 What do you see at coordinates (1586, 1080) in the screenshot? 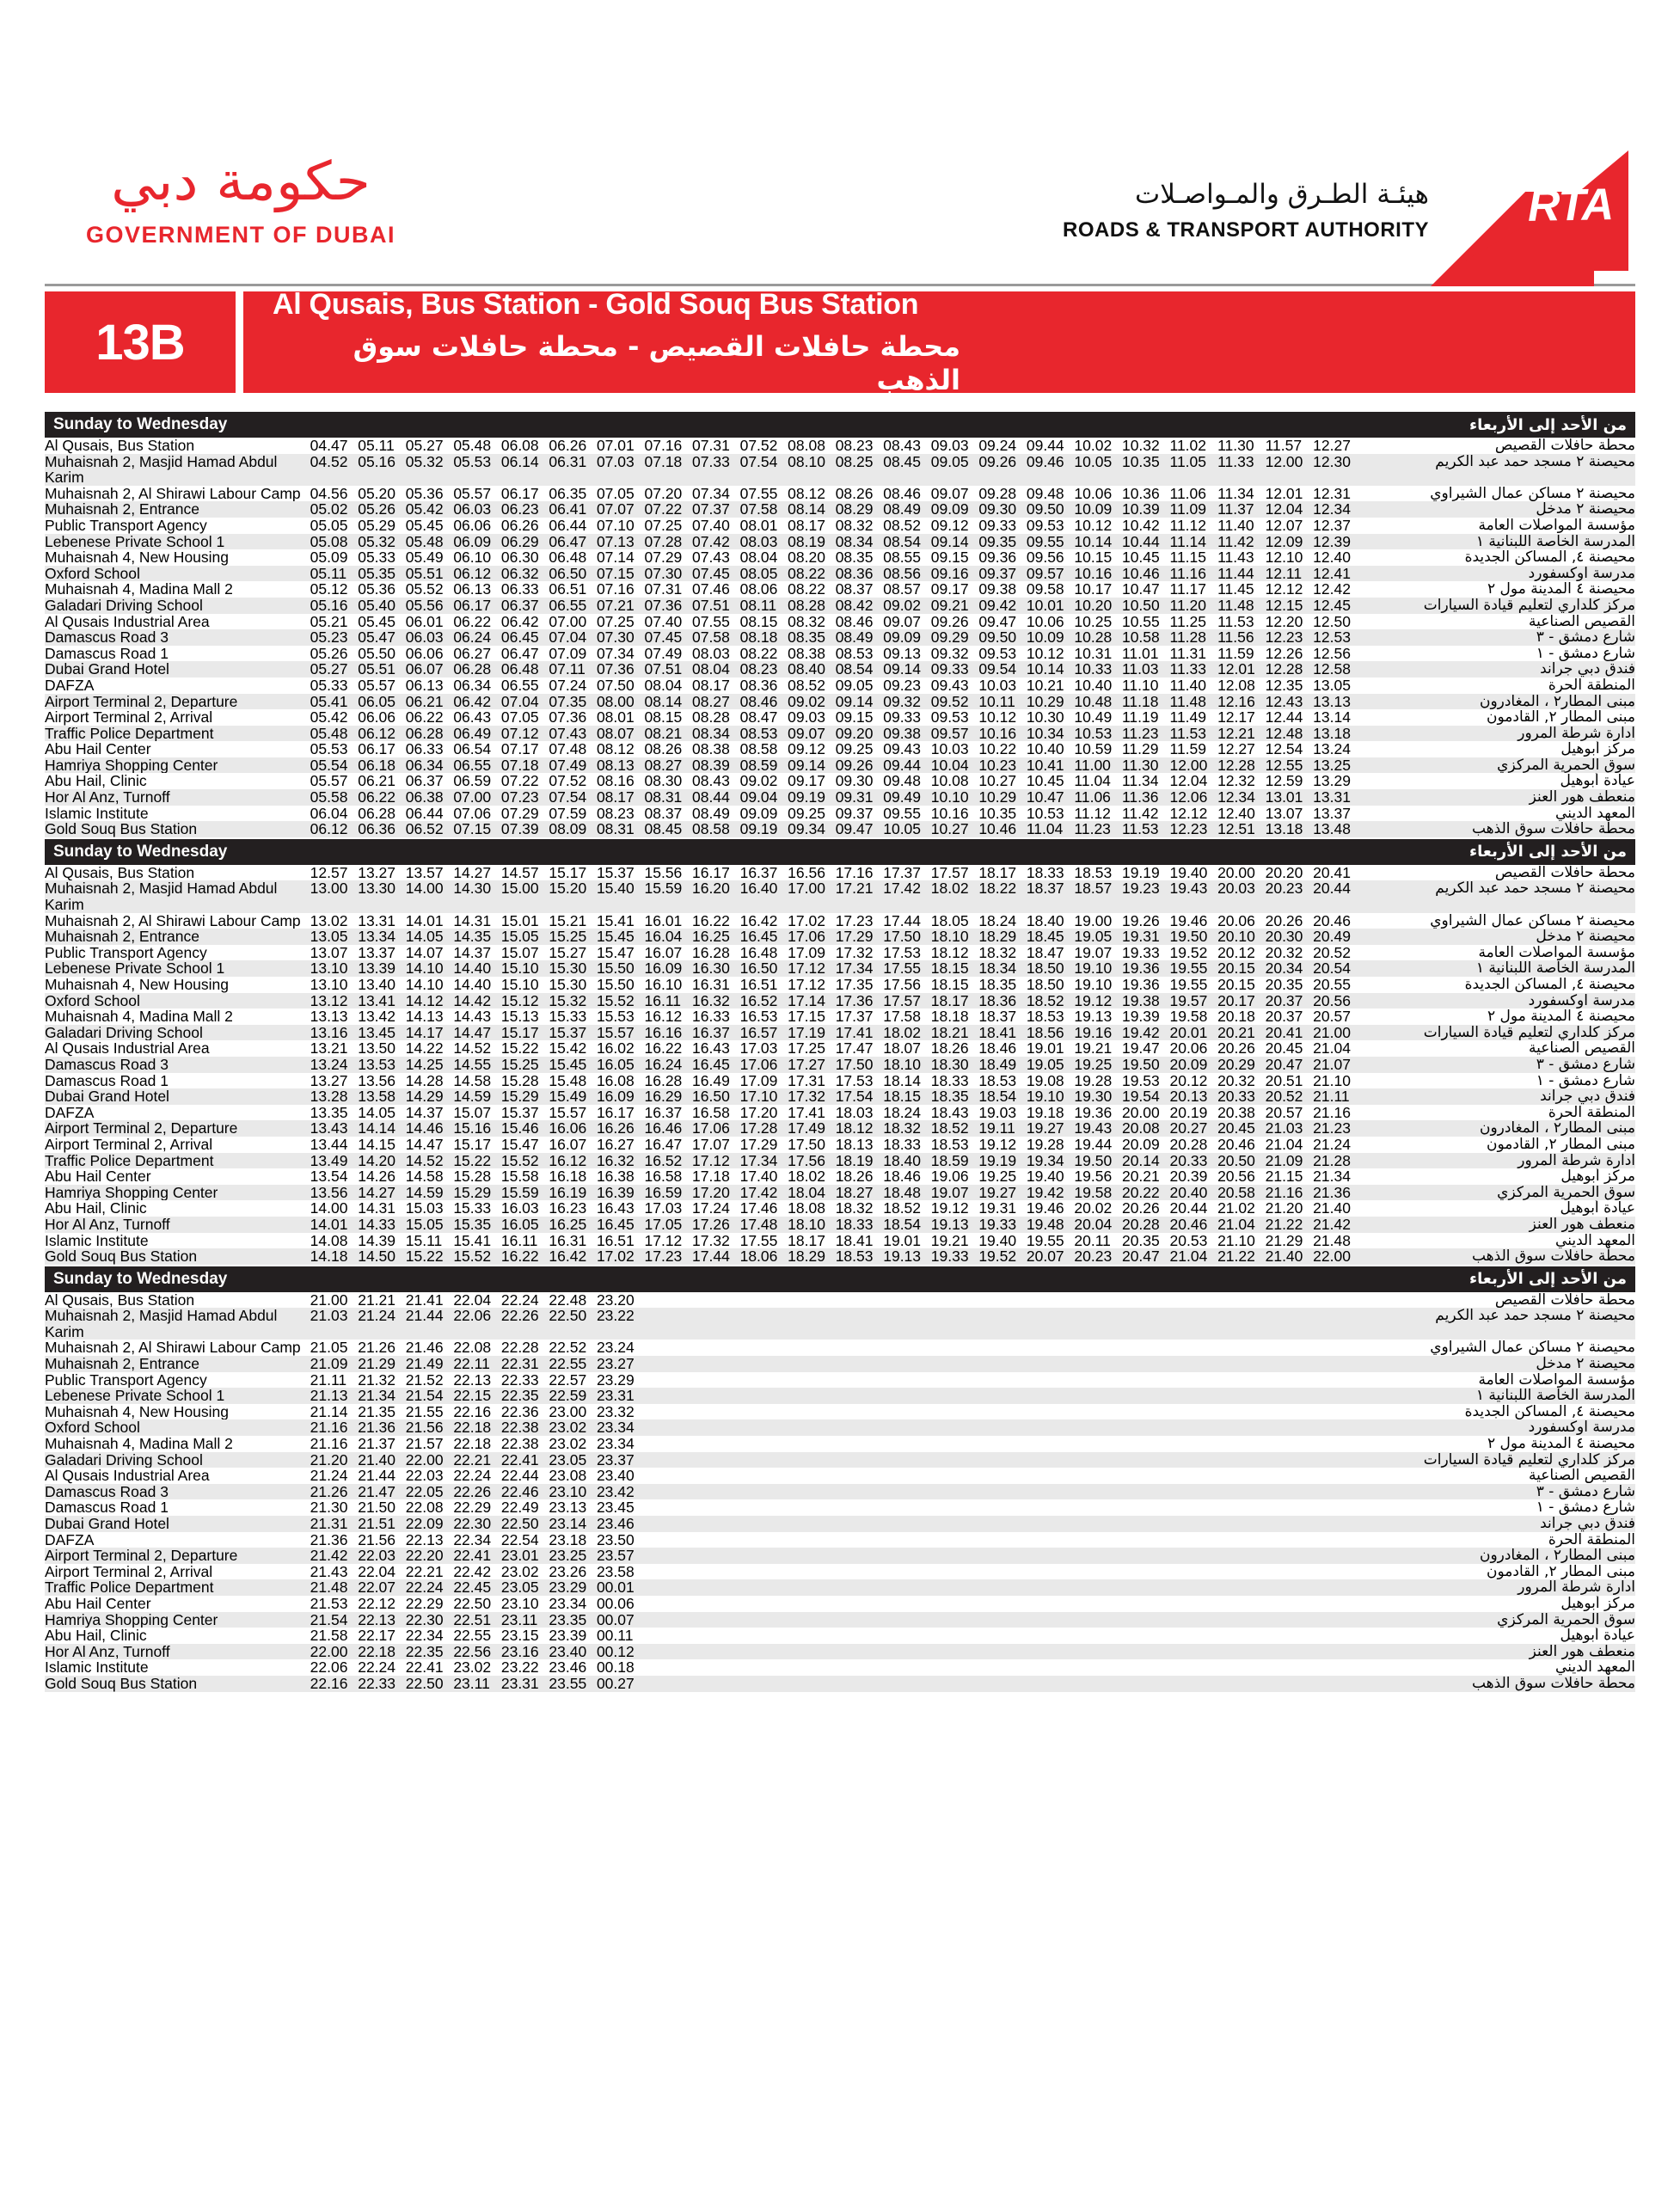
I see `stop-name-ar: شارع دمشق - ١` at bounding box center [1586, 1080].